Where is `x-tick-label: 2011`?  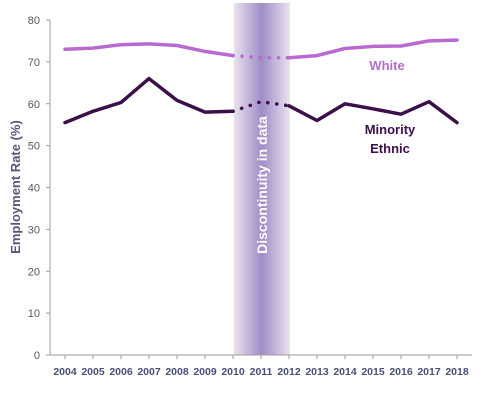 x-tick-label: 2011 is located at coordinates (261, 372).